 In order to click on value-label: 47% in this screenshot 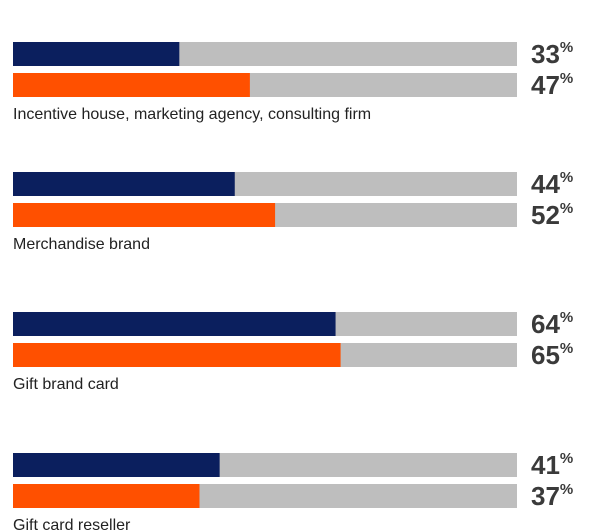, I will do `click(552, 85)`.